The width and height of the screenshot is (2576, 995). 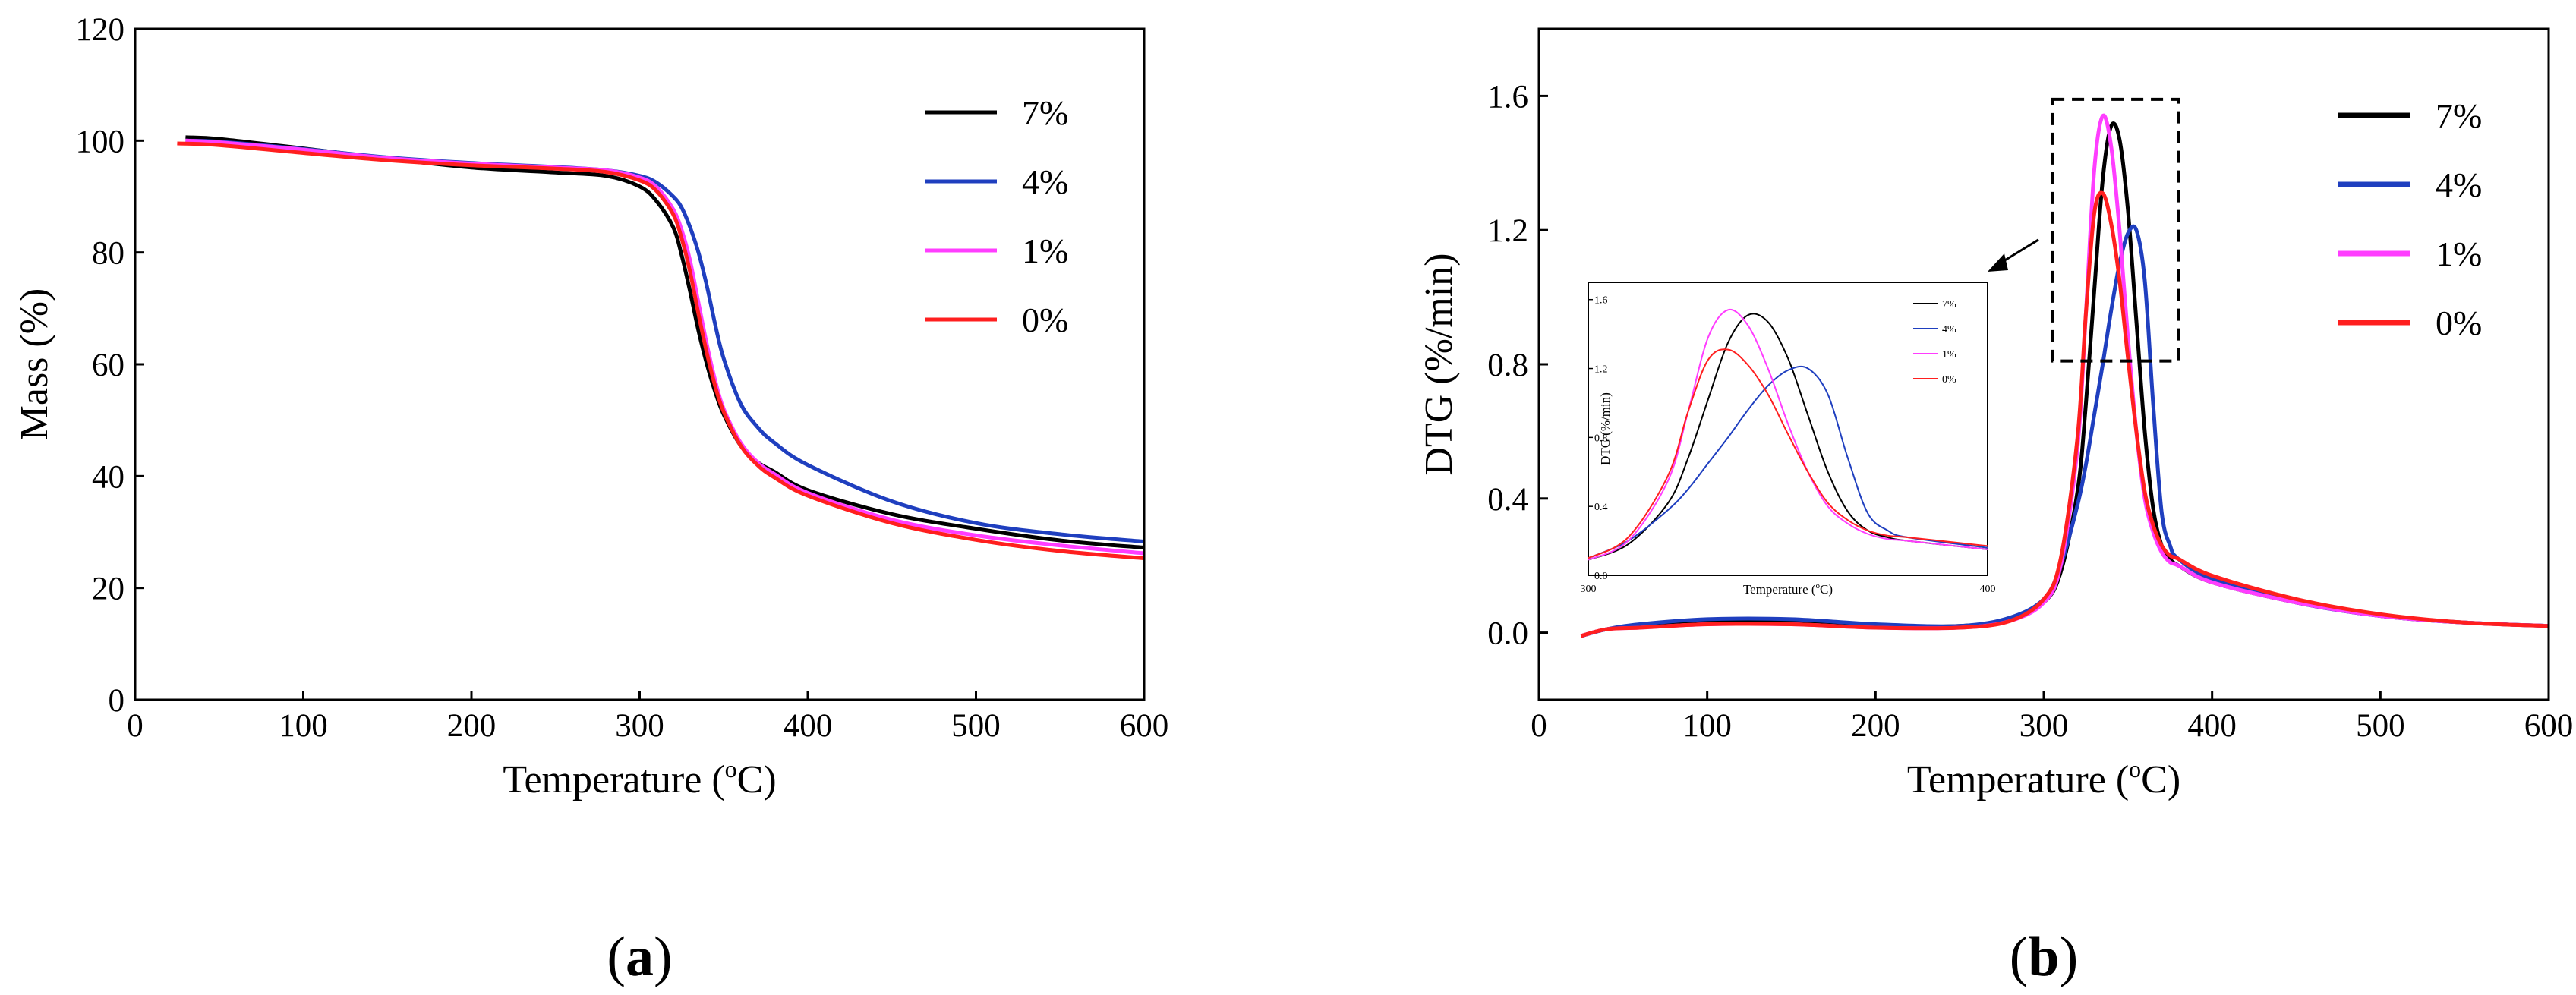 What do you see at coordinates (1601, 301) in the screenshot?
I see `b-inset-y-tick-label: 1.6` at bounding box center [1601, 301].